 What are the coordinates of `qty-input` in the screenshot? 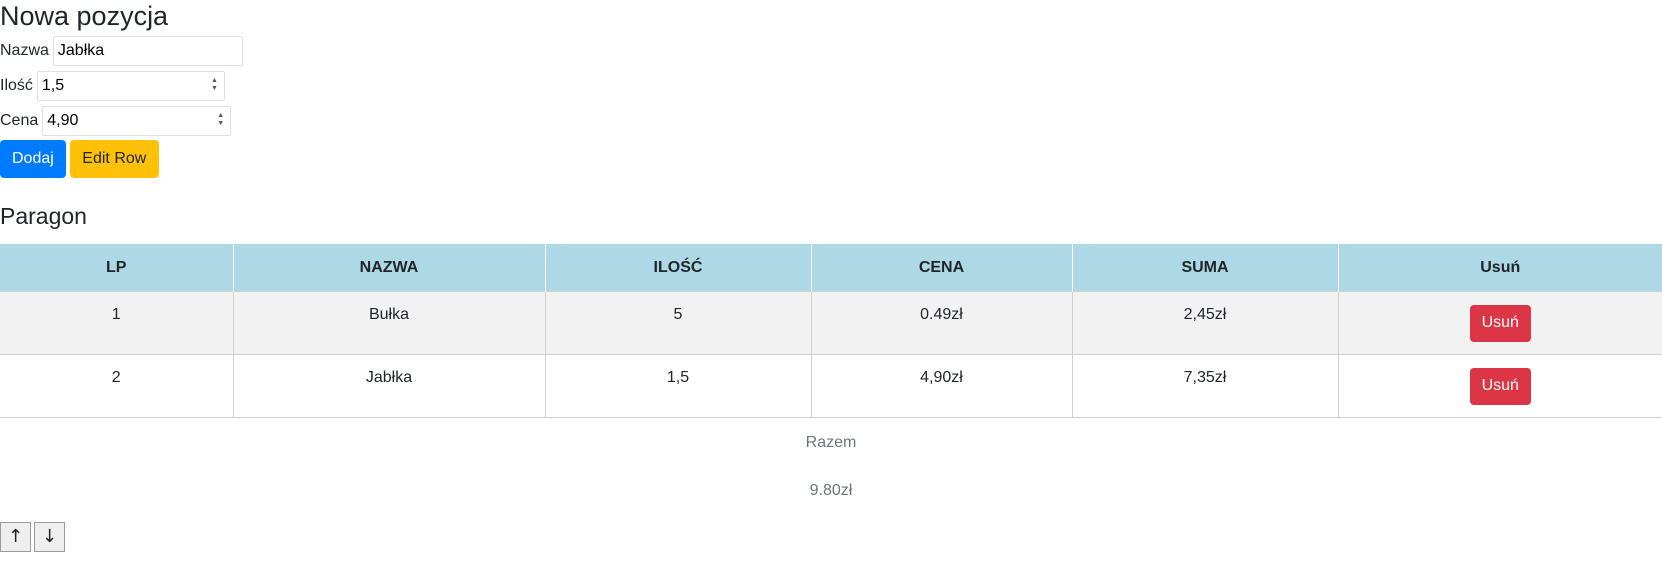 It's located at (130, 85).